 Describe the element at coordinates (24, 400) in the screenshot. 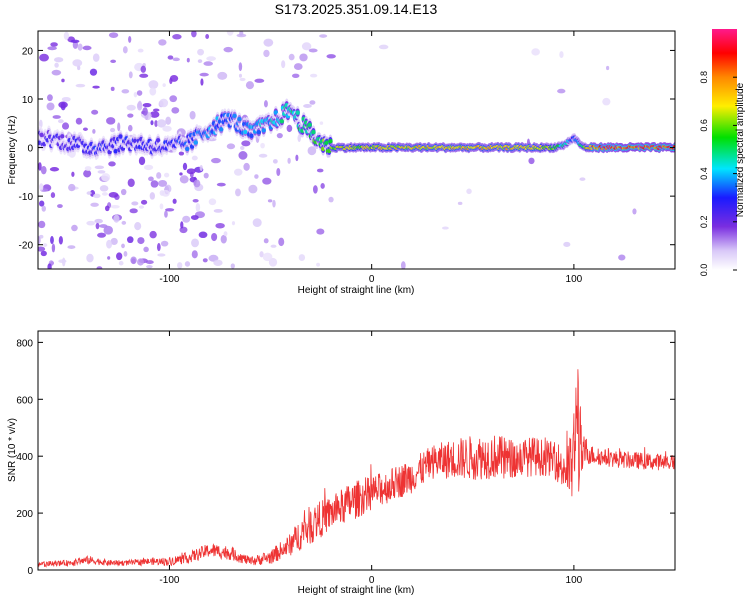

I see `y-tick-label: 600` at that location.